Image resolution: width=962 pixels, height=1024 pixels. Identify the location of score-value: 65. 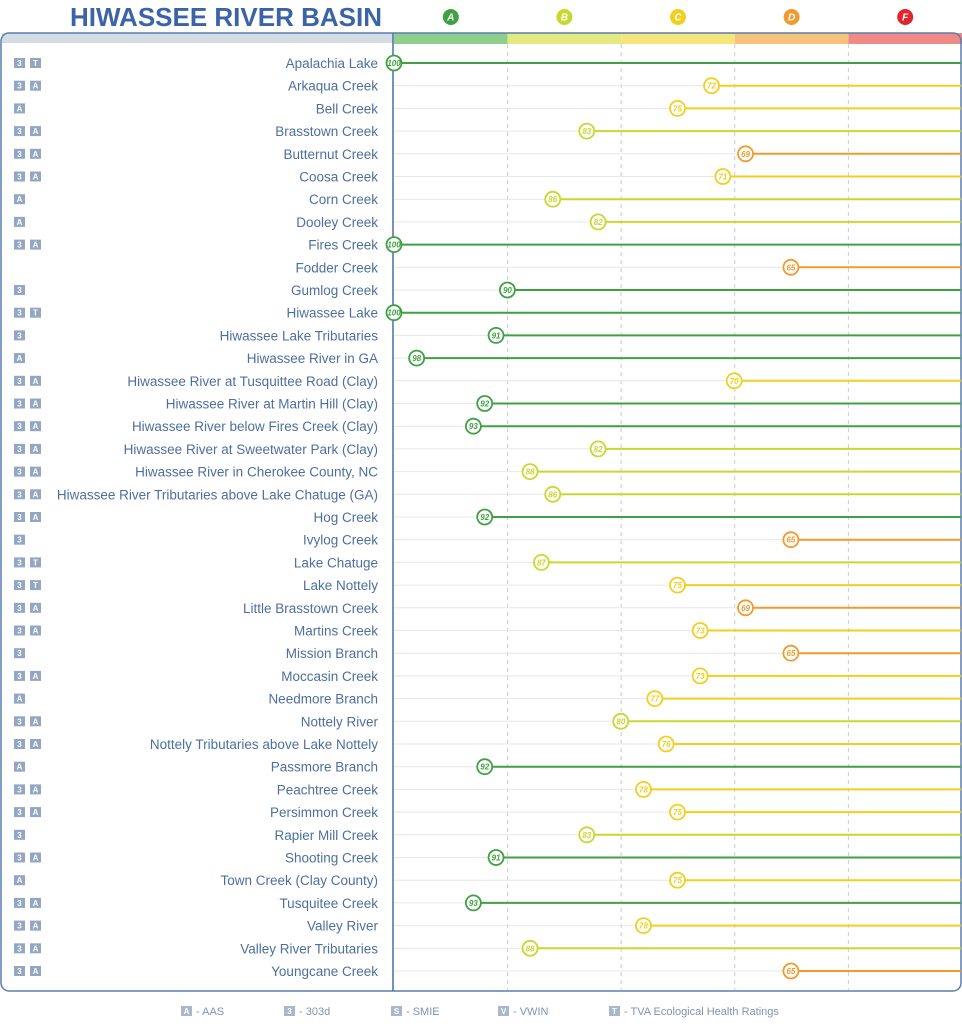
(790, 267).